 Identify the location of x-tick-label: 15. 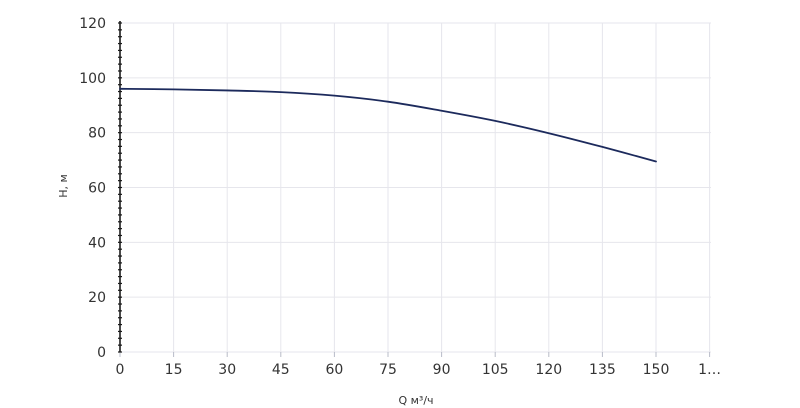
(174, 370).